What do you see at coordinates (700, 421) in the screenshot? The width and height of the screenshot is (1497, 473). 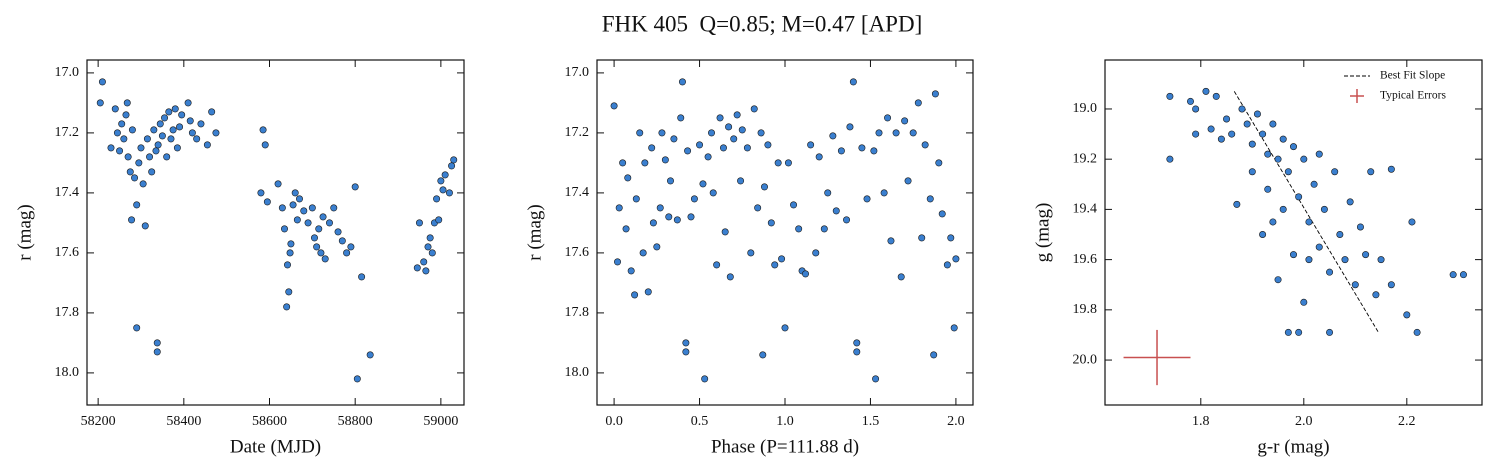 I see `x-tick-label: 0.5` at bounding box center [700, 421].